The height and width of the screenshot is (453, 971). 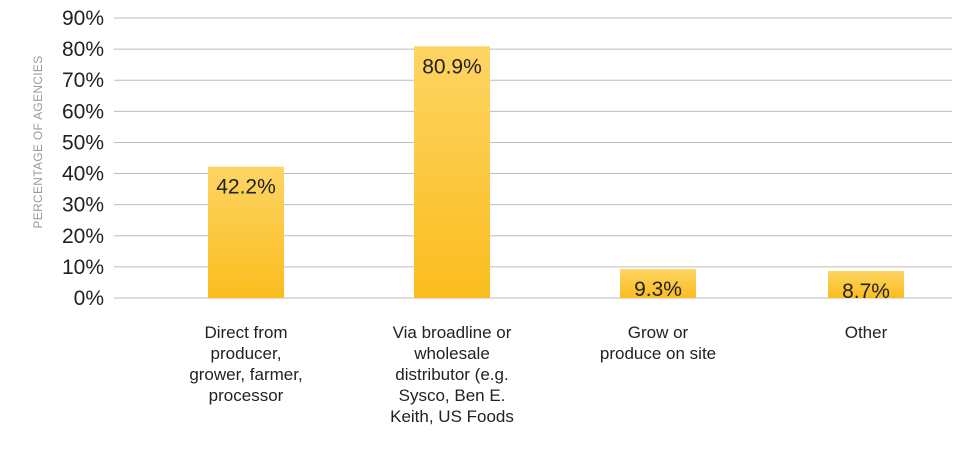 I want to click on category-label-line: Grow or, so click(x=658, y=332).